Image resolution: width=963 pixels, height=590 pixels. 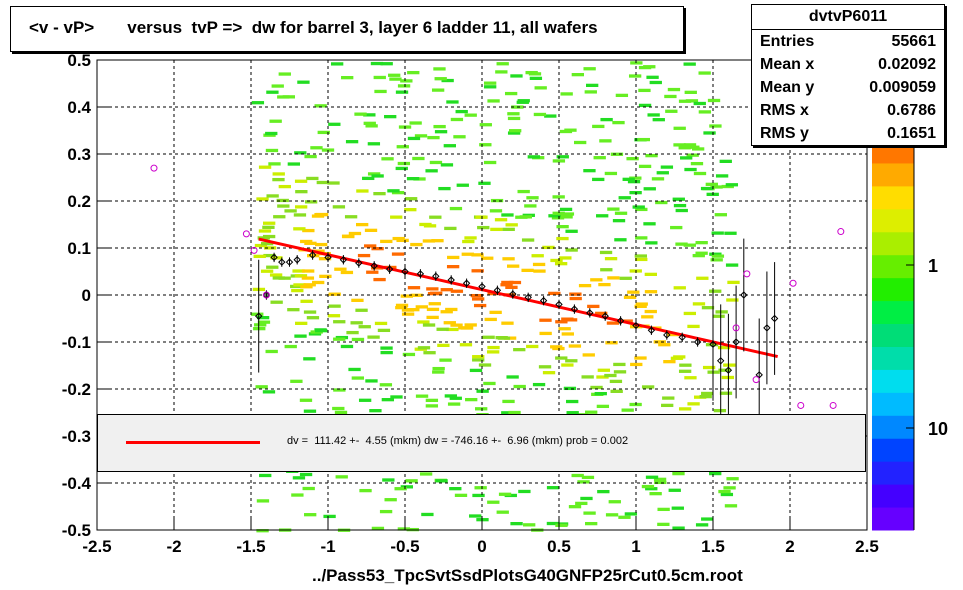 I want to click on stats-key: Entries, so click(x=787, y=41).